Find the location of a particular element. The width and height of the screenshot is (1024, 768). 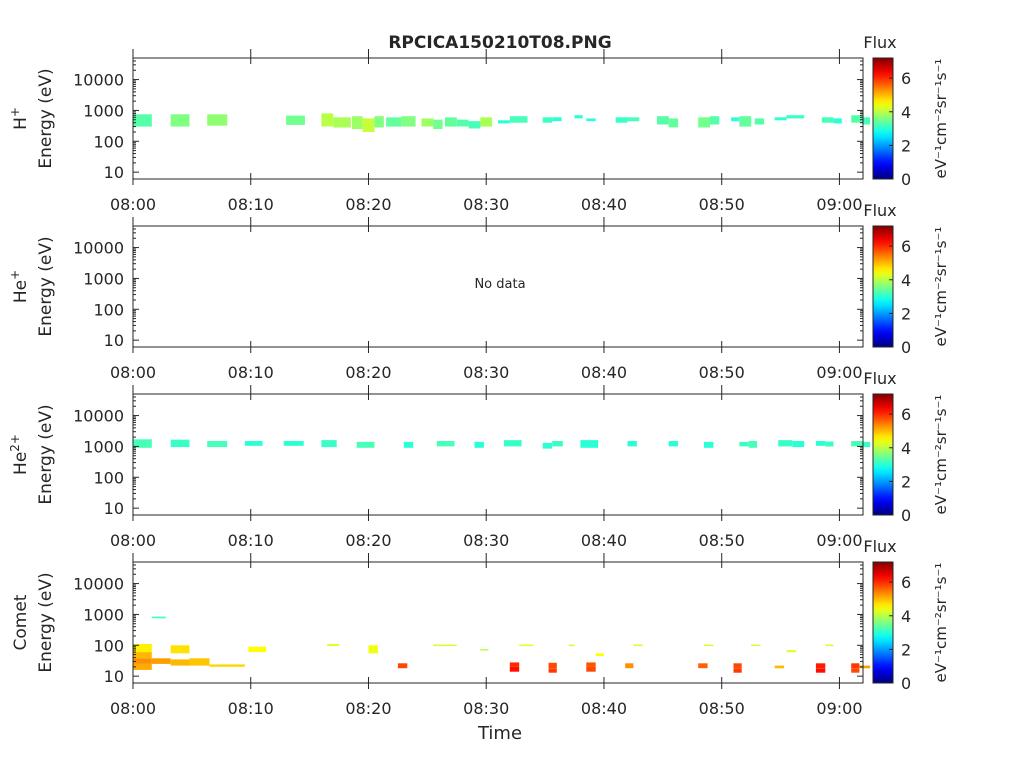

y-tick-label: 10000 is located at coordinates (98, 584).